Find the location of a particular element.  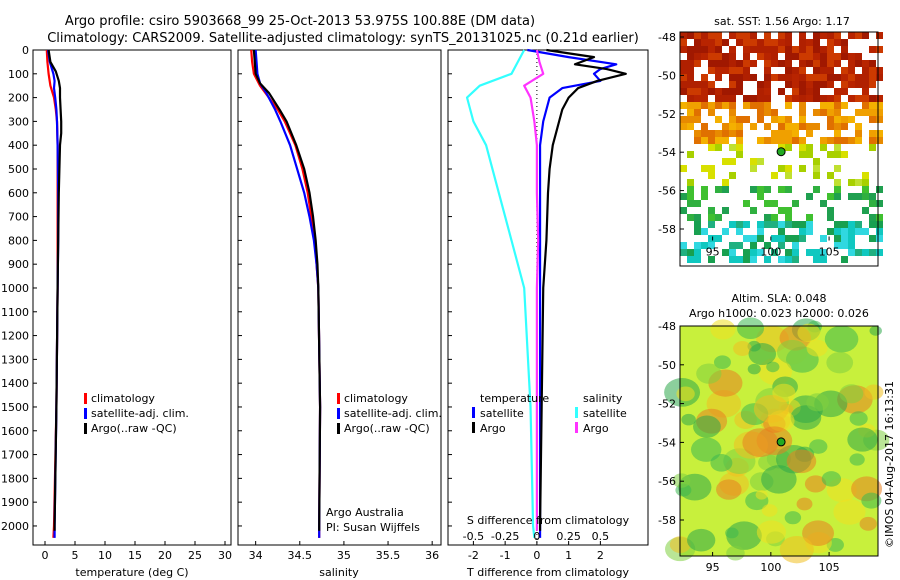

depth-tick-label: 300 is located at coordinates (18, 121).